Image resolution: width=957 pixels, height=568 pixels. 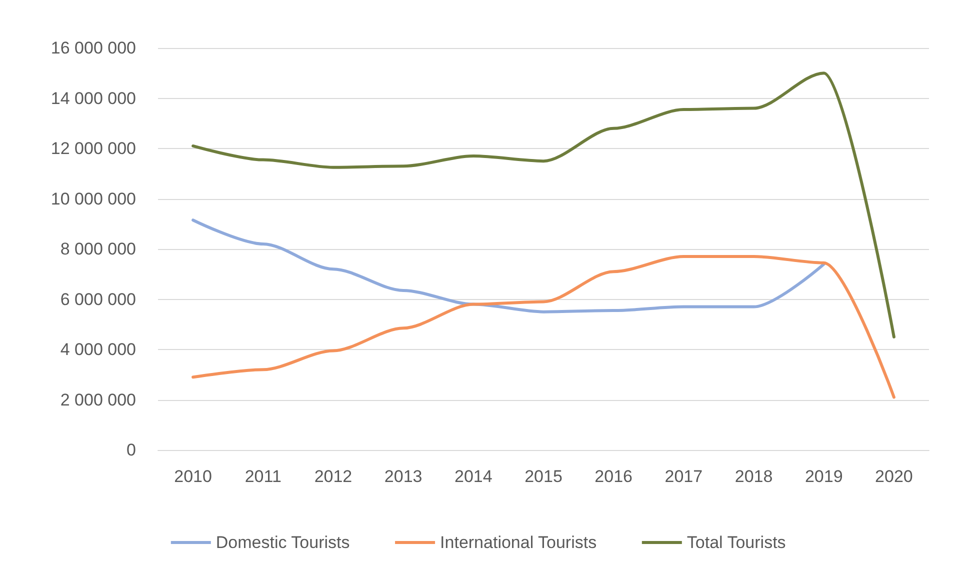 I want to click on x-tick-label: 2010, so click(x=193, y=476).